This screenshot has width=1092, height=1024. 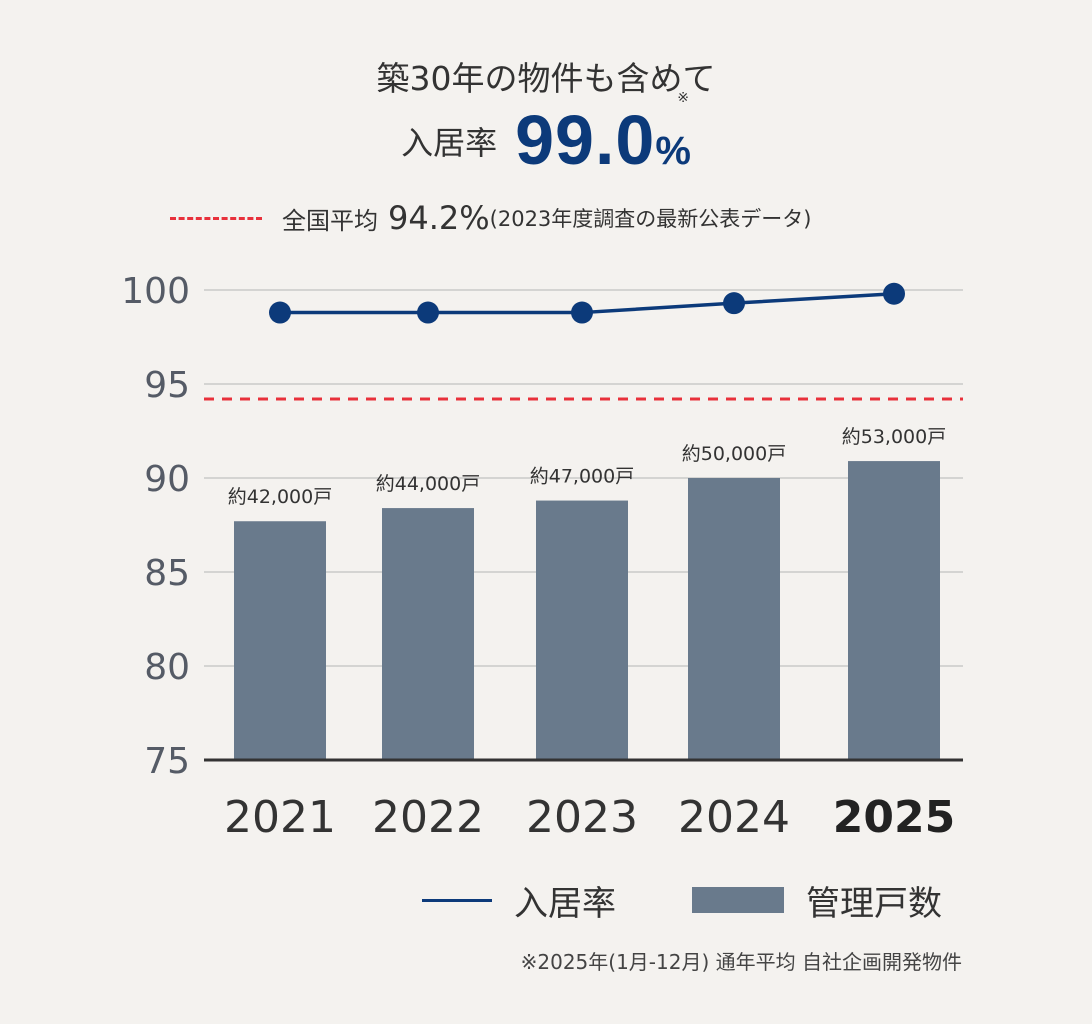 I want to click on legend-item-occupancy: 入居率, so click(x=519, y=900).